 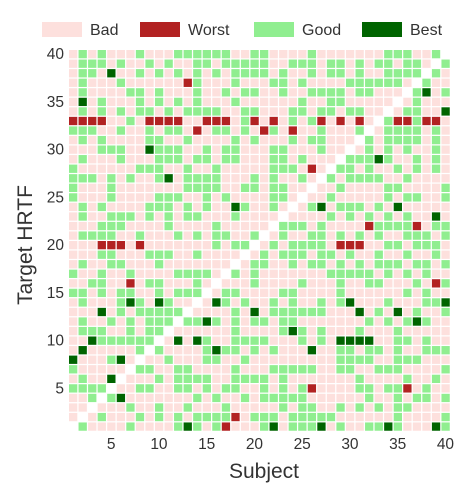 I want to click on legend: Bad Worst Good Best, so click(x=242, y=30).